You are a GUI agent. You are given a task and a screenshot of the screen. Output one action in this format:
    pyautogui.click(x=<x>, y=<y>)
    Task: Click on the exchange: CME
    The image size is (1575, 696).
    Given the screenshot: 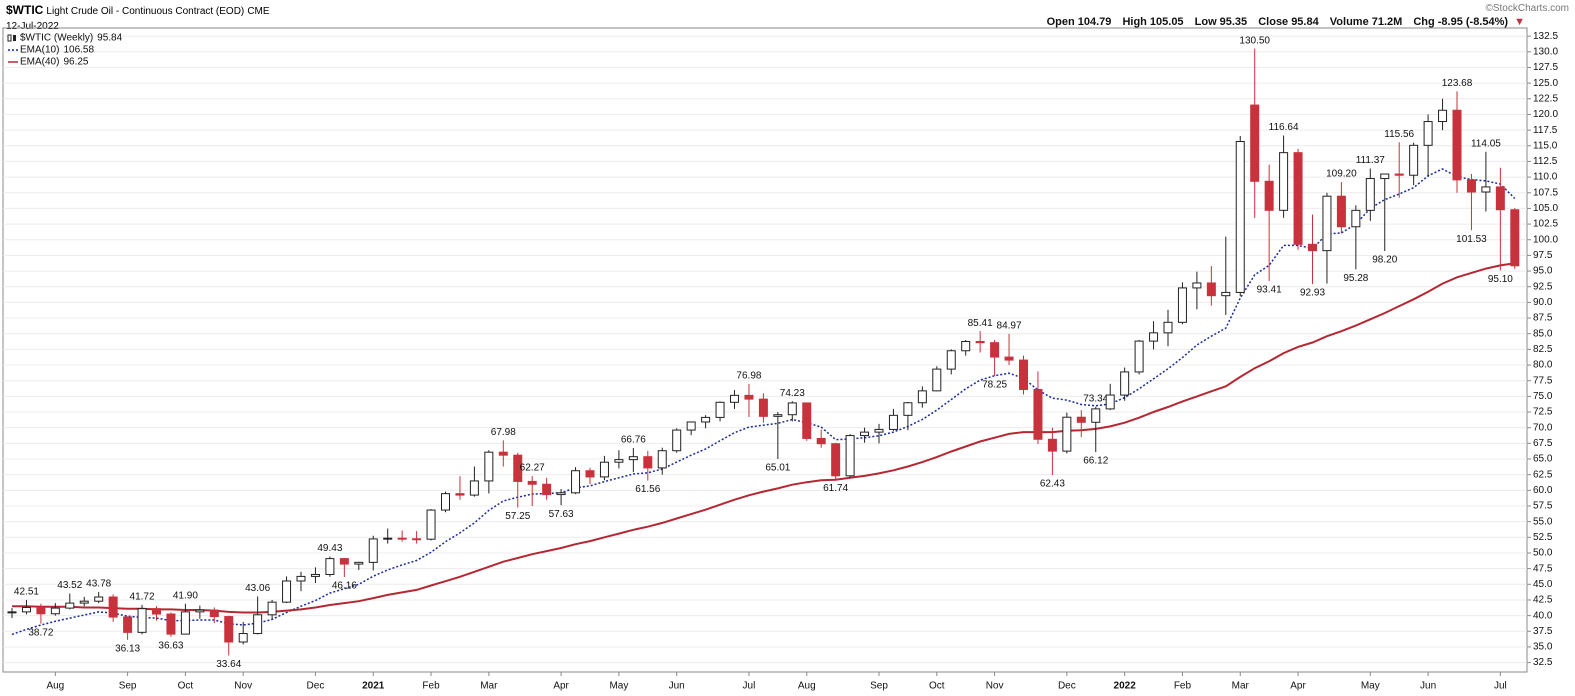 What is the action you would take?
    pyautogui.click(x=258, y=11)
    